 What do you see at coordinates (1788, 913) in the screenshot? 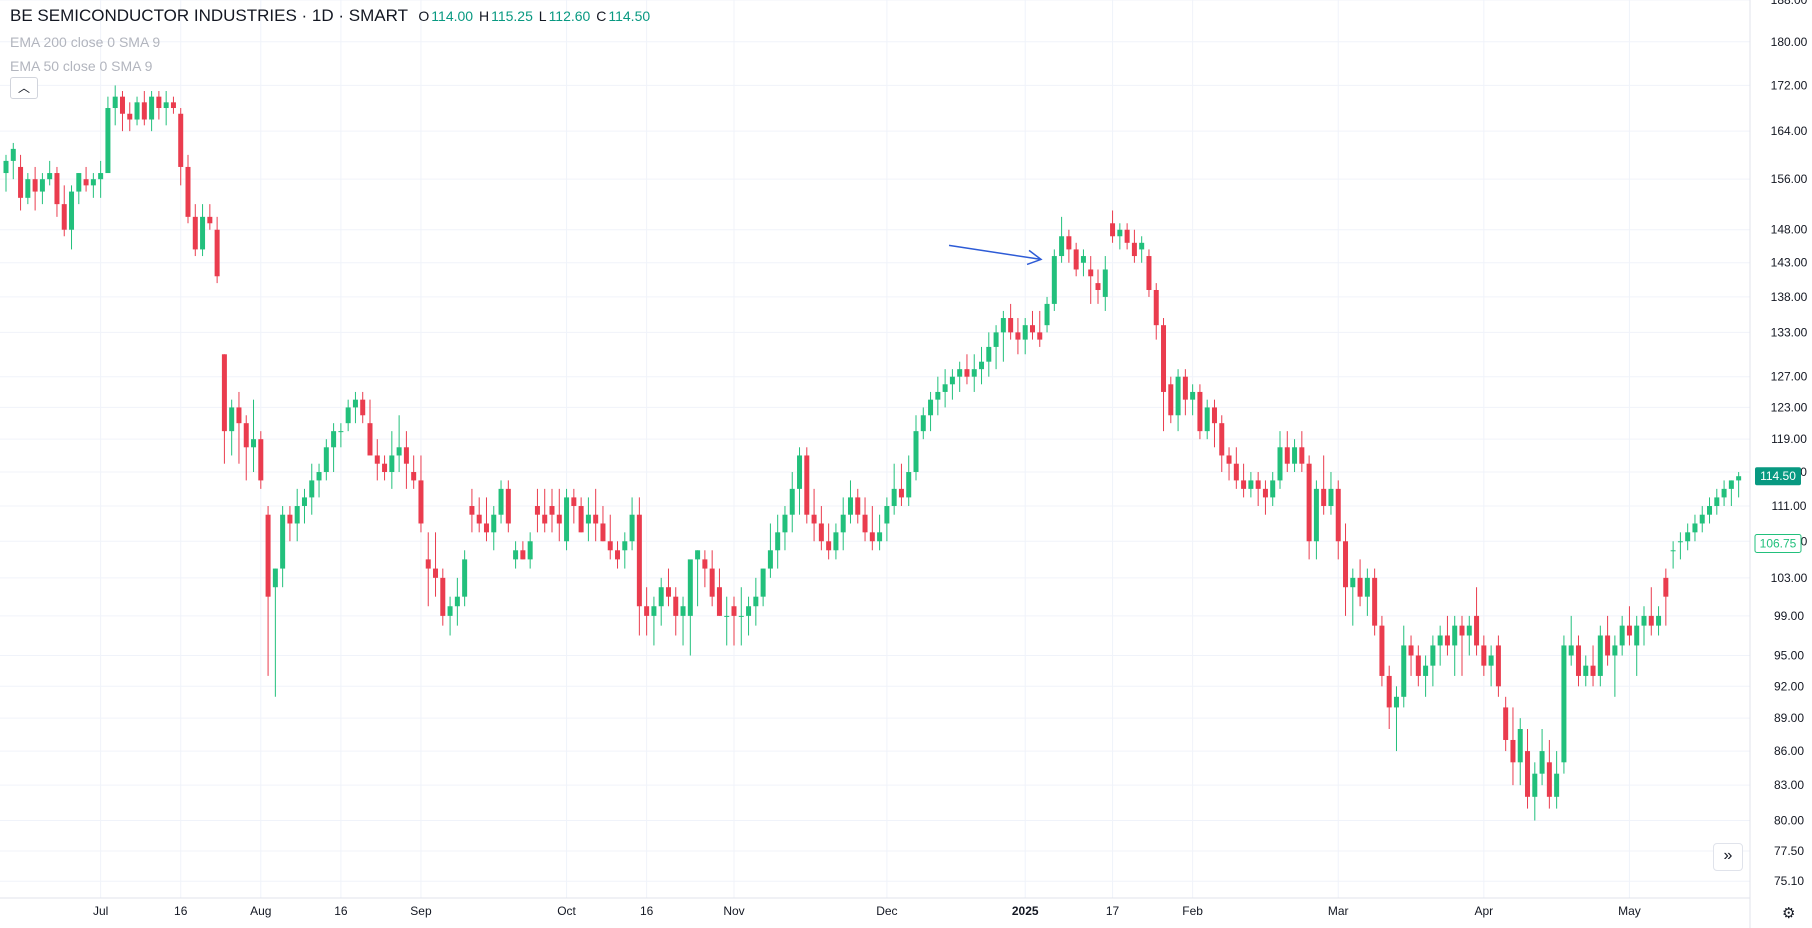
I see `chart-settings-button: ⚙` at bounding box center [1788, 913].